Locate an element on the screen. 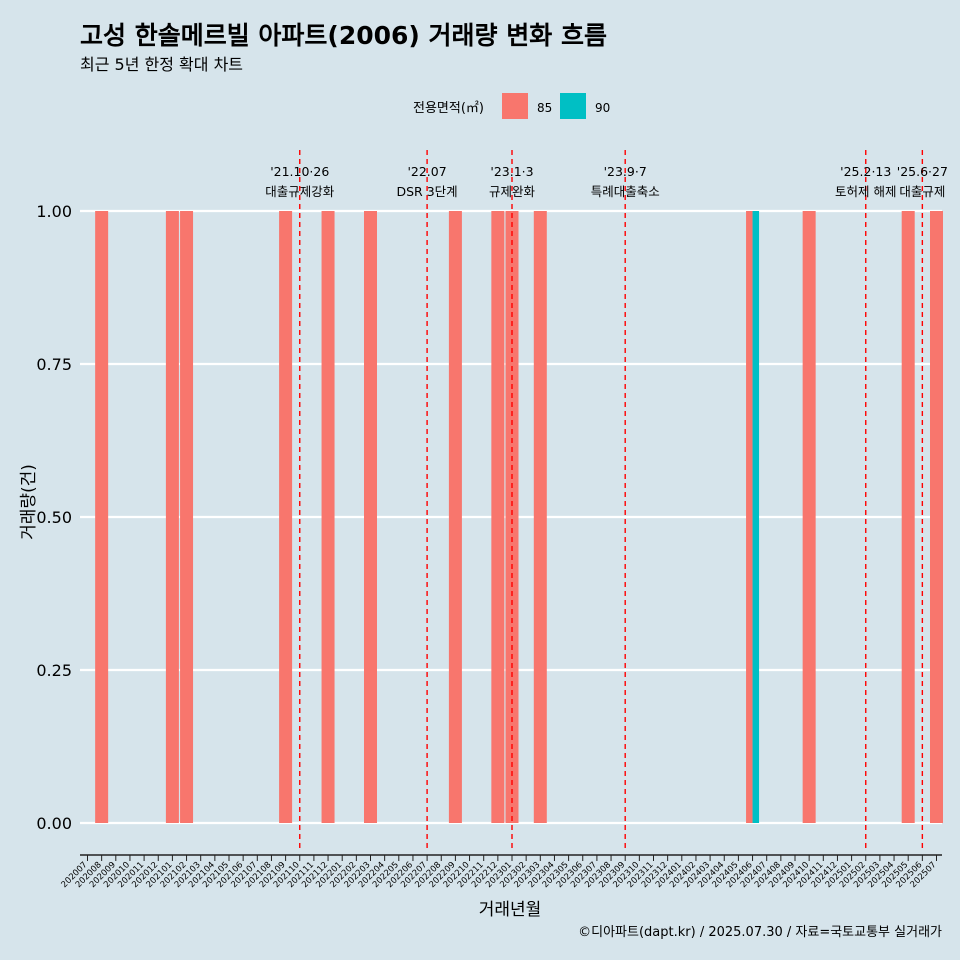 This screenshot has width=960, height=960. legend: 전용면적(㎡) 85 90 is located at coordinates (511, 106).